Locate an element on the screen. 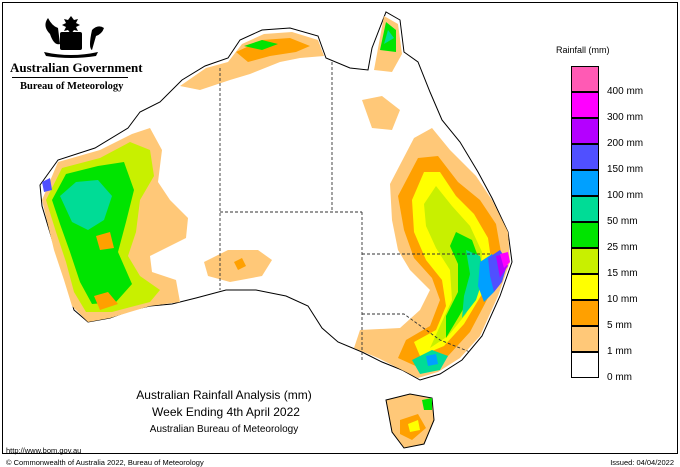 The height and width of the screenshot is (467, 680). central-5mm-patch is located at coordinates (240, 264).